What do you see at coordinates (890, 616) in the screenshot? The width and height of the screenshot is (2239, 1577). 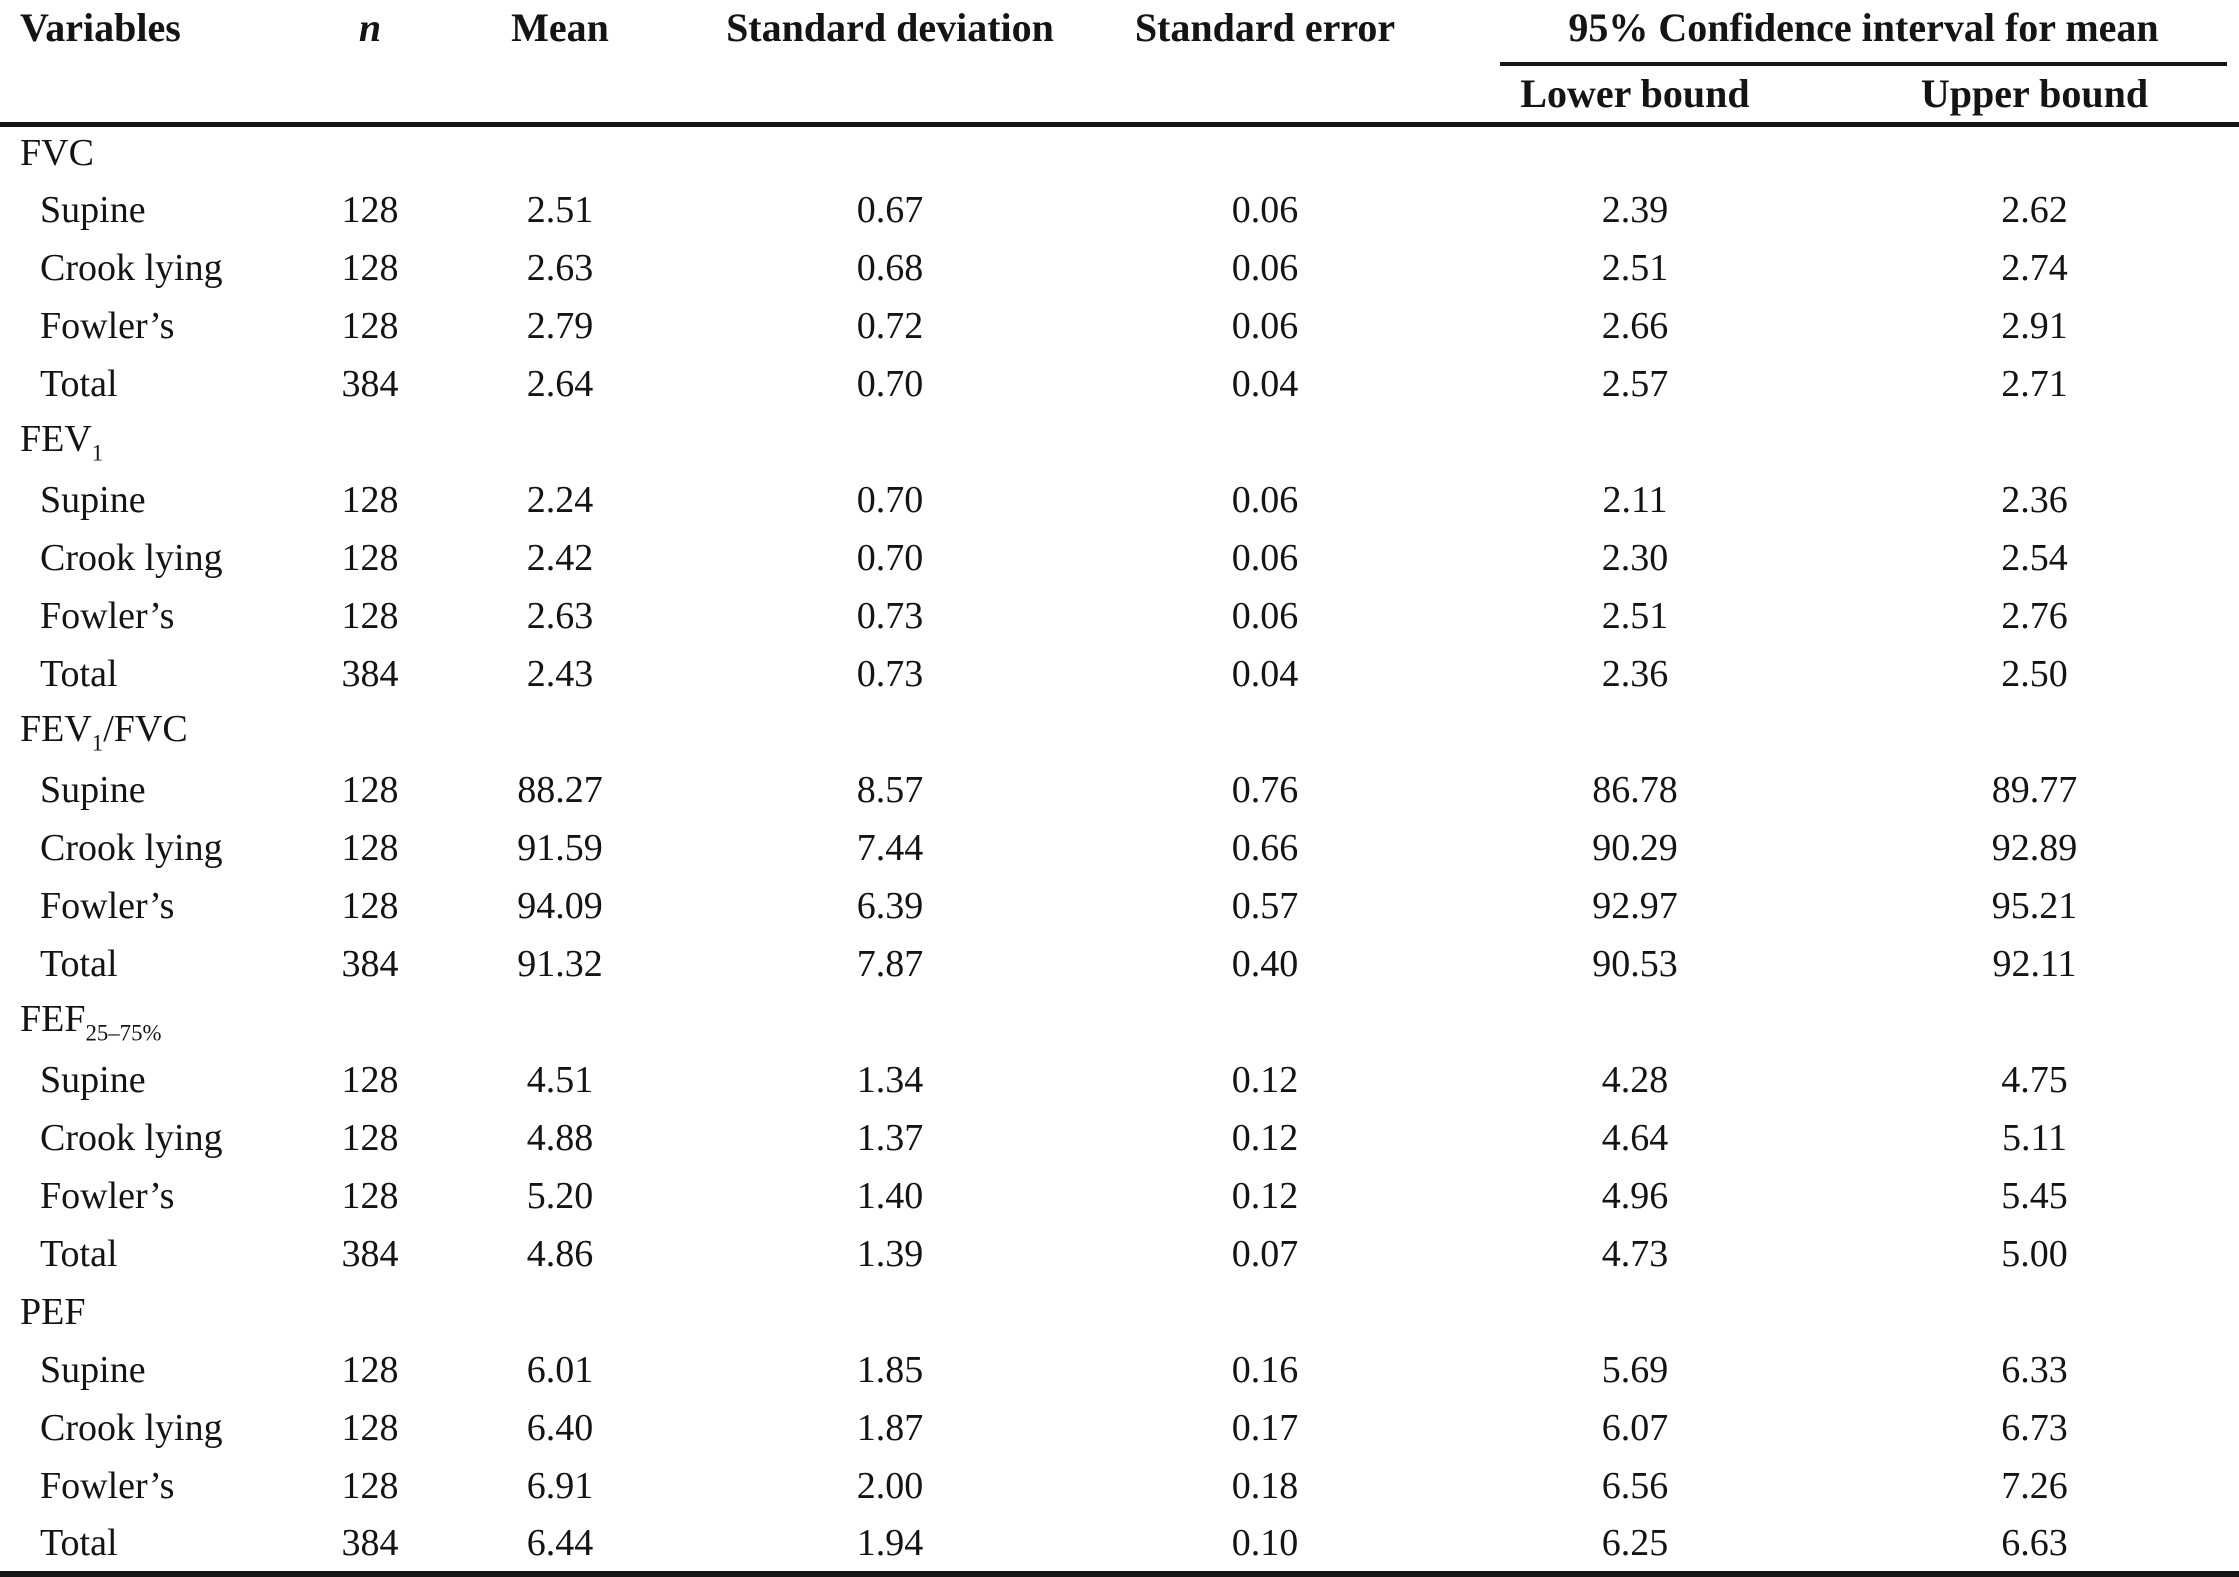 I see `standard-deviation-cell: 0.73` at bounding box center [890, 616].